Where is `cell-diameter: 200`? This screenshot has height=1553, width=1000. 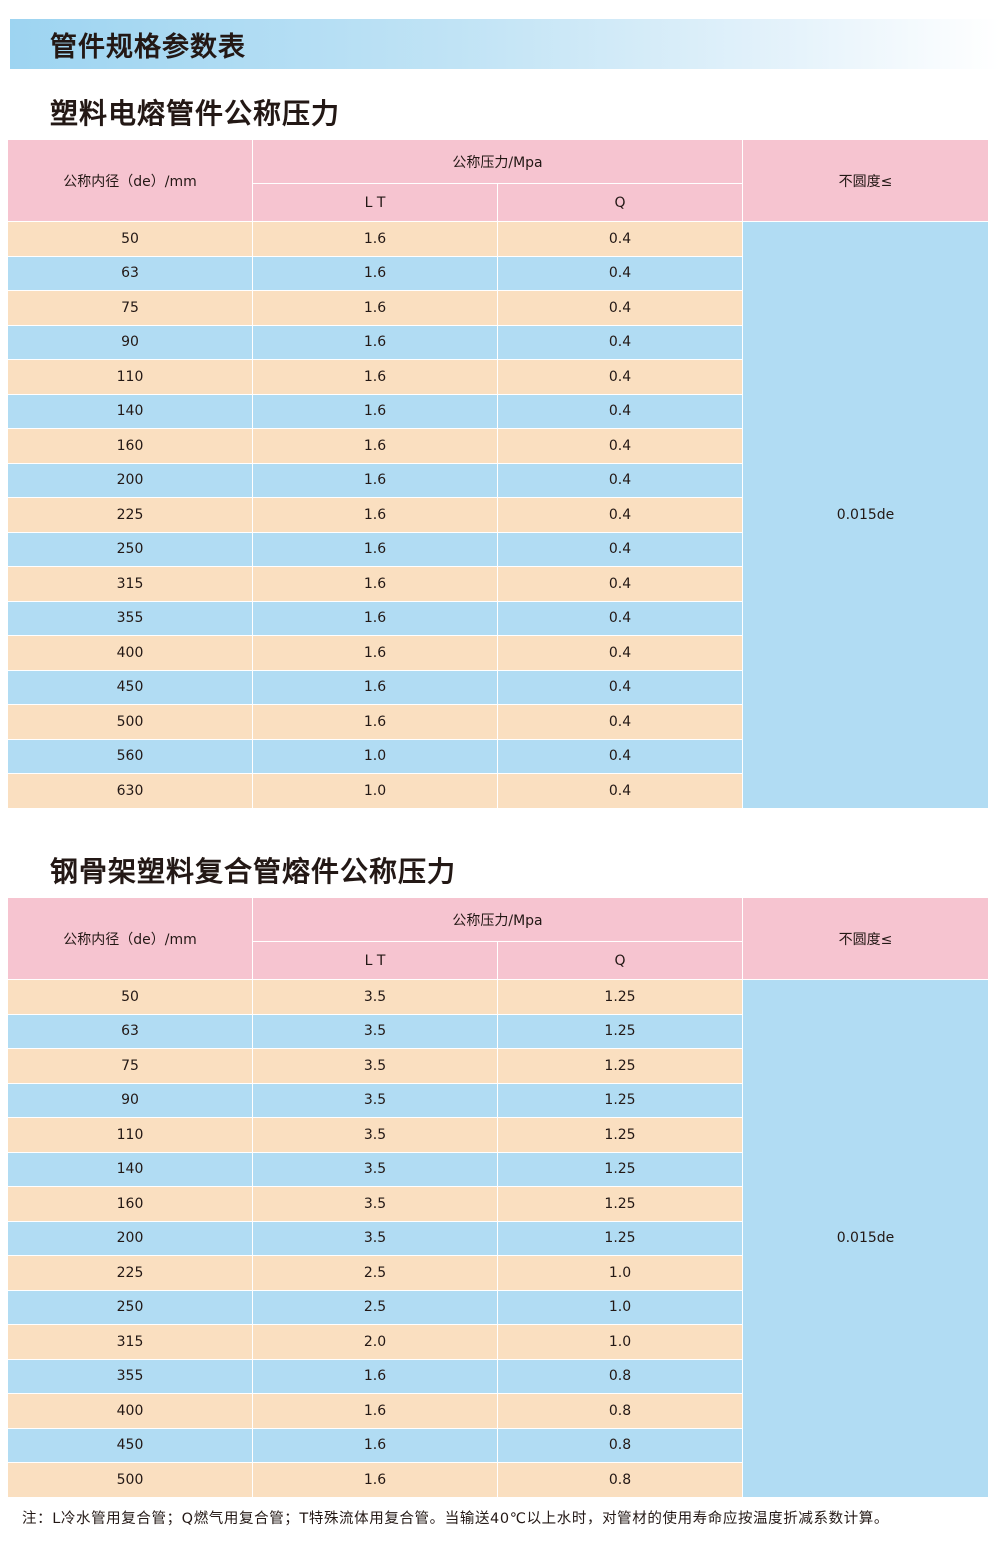
cell-diameter: 200 is located at coordinates (130, 1238).